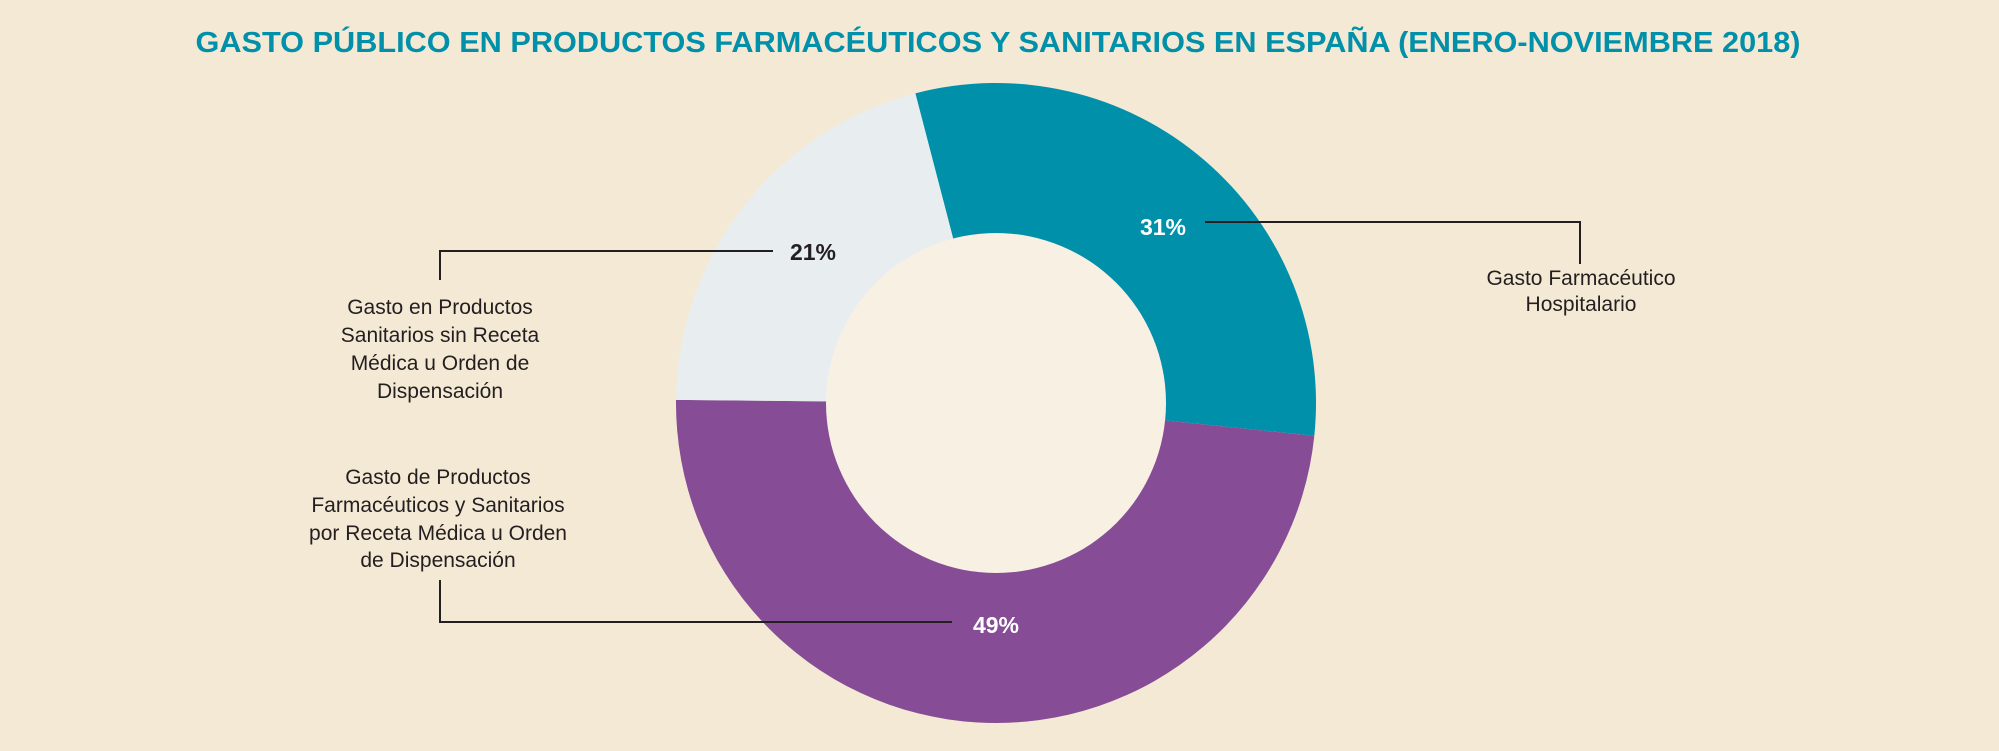  Describe the element at coordinates (440, 335) in the screenshot. I see `category-label-sin-receta-line2: Sanitarios sin Receta` at that location.